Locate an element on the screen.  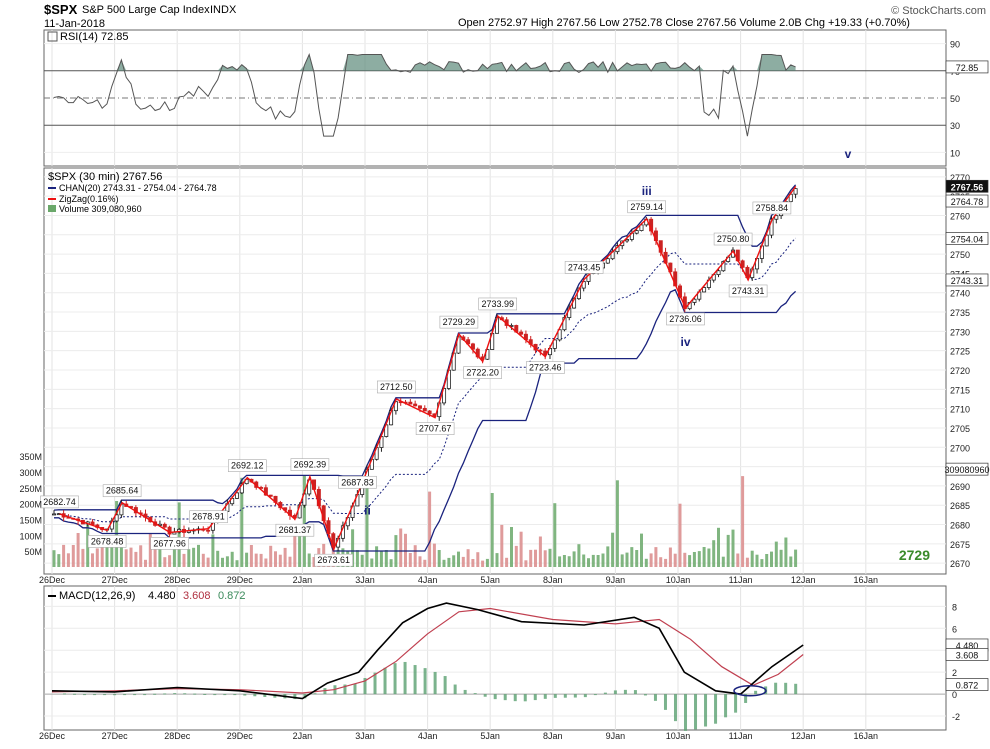
wave-label: v is located at coordinates (848, 154).